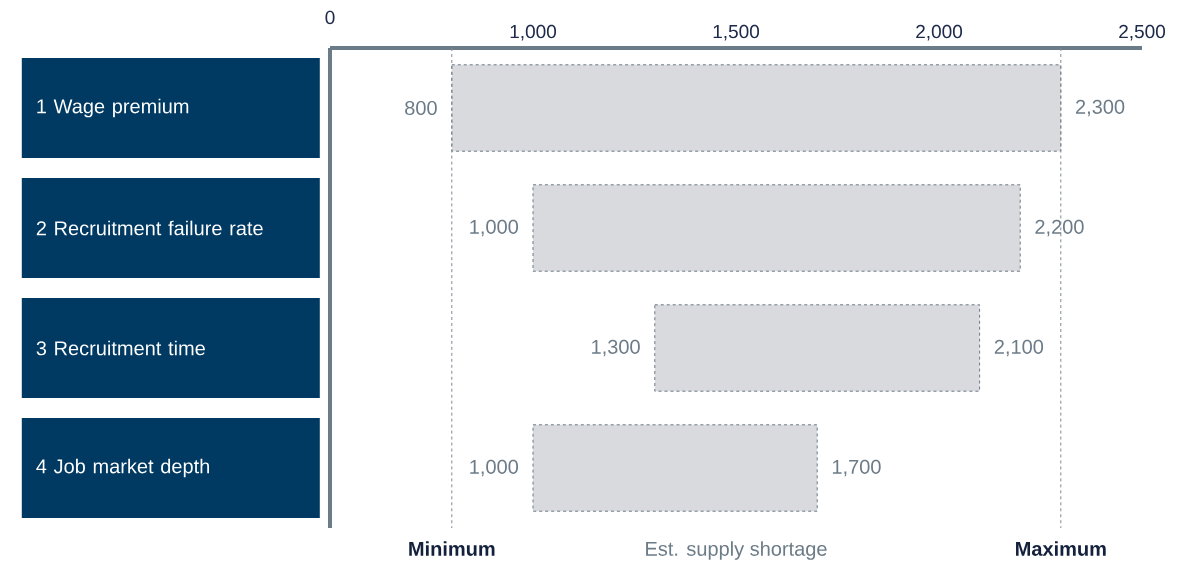 This screenshot has height=566, width=1181. What do you see at coordinates (120, 348) in the screenshot?
I see `y-tick-label: 3 Recruitment time` at bounding box center [120, 348].